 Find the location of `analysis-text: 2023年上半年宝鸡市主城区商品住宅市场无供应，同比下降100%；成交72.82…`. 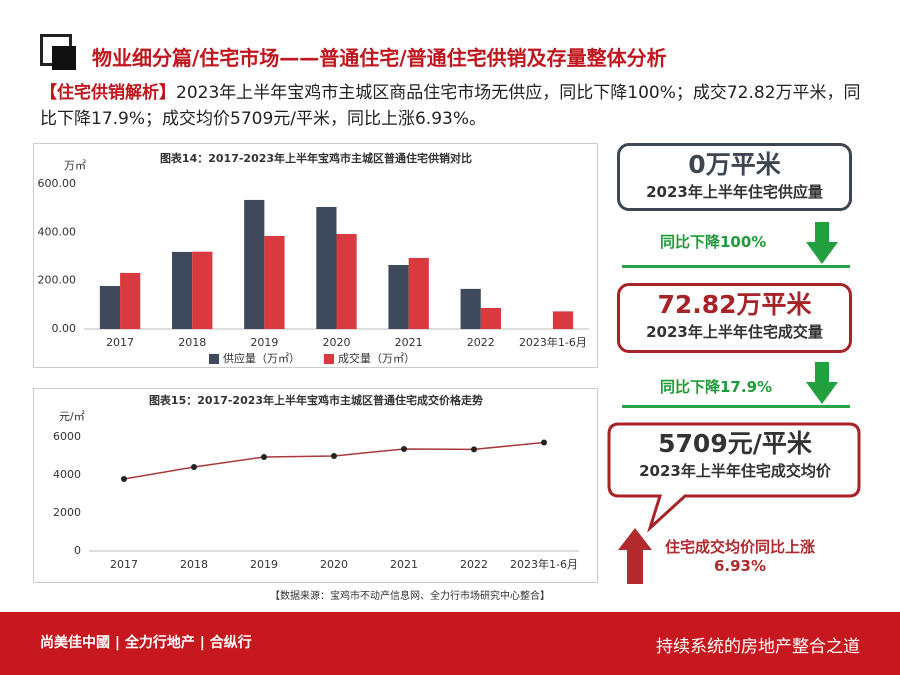

analysis-text: 2023年上半年宝鸡市主城区商品住宅市场无供应，同比下降100%；成交72.82… is located at coordinates (450, 106).